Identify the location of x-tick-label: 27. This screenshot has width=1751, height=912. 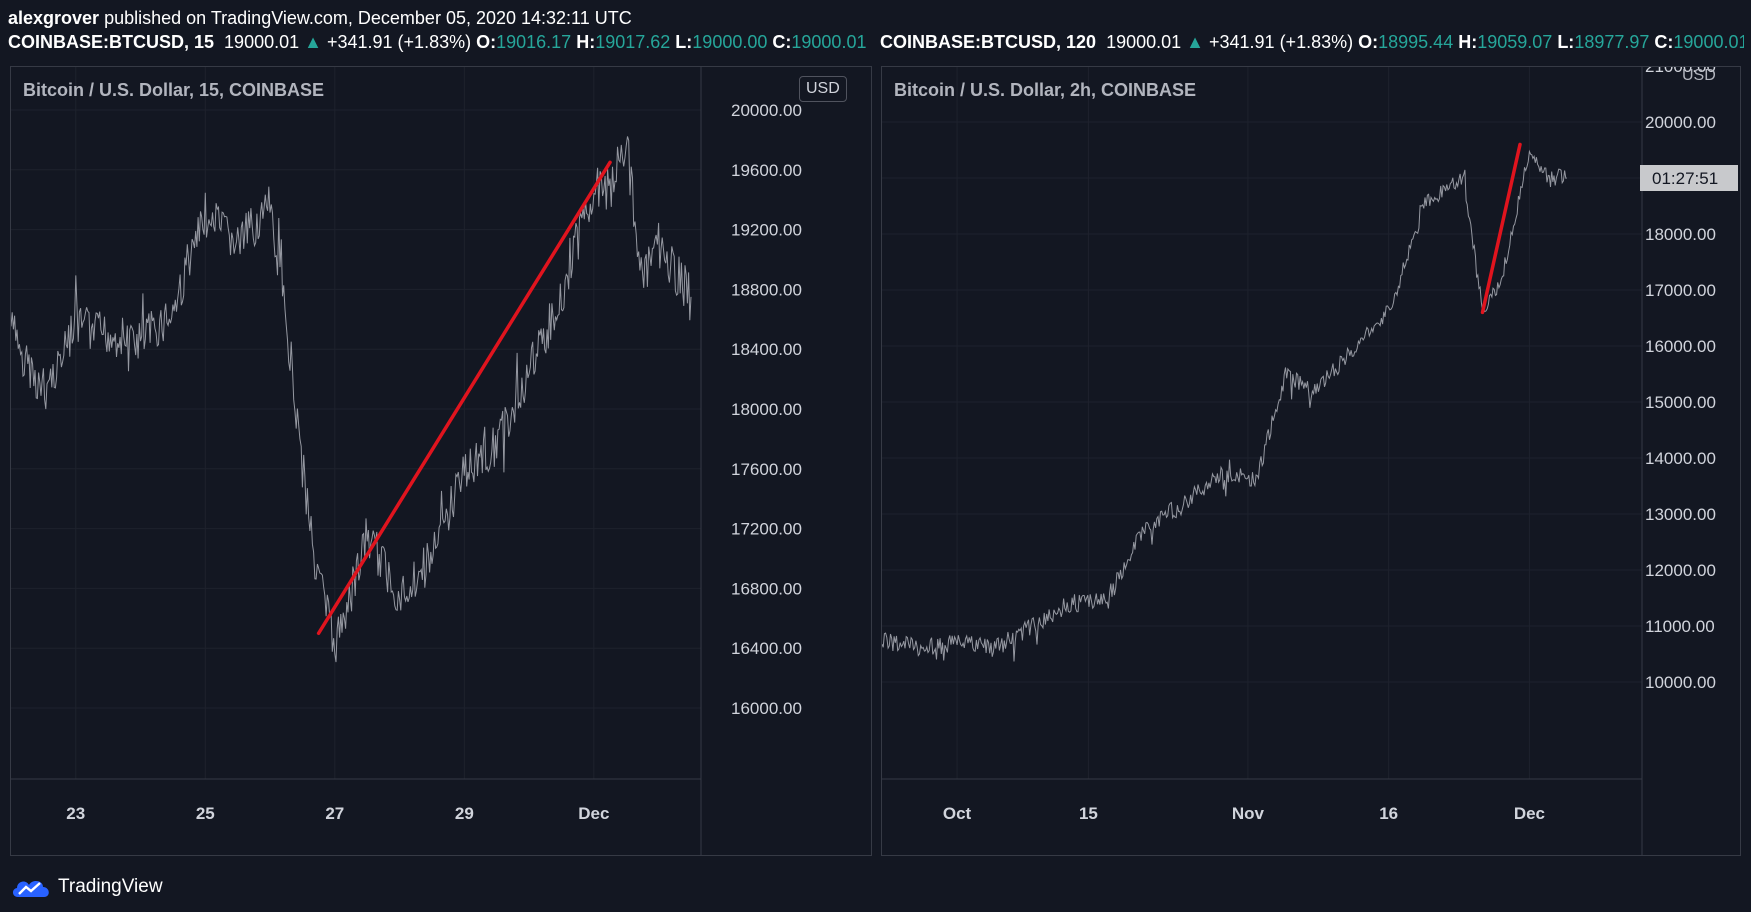
(334, 813).